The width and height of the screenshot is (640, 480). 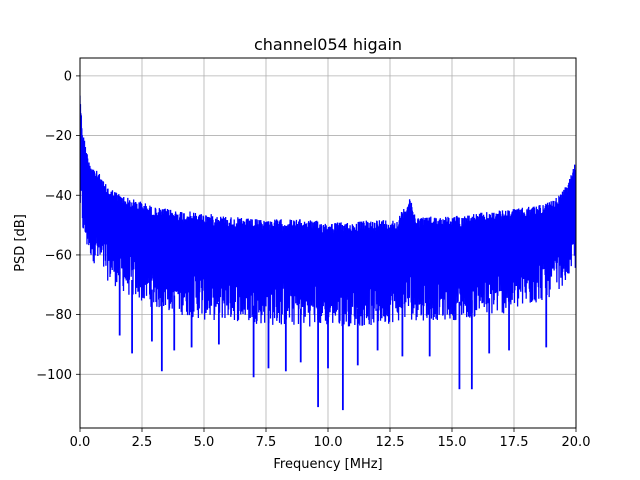 I want to click on y-axis-label: PSD [dB], so click(x=20, y=243).